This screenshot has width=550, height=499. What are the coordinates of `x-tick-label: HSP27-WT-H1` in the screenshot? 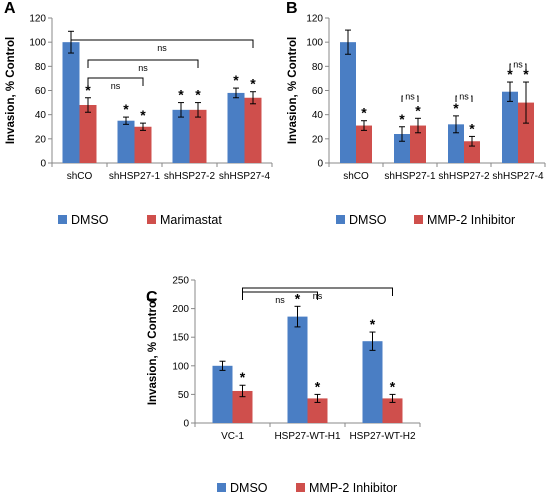 It's located at (307, 436).